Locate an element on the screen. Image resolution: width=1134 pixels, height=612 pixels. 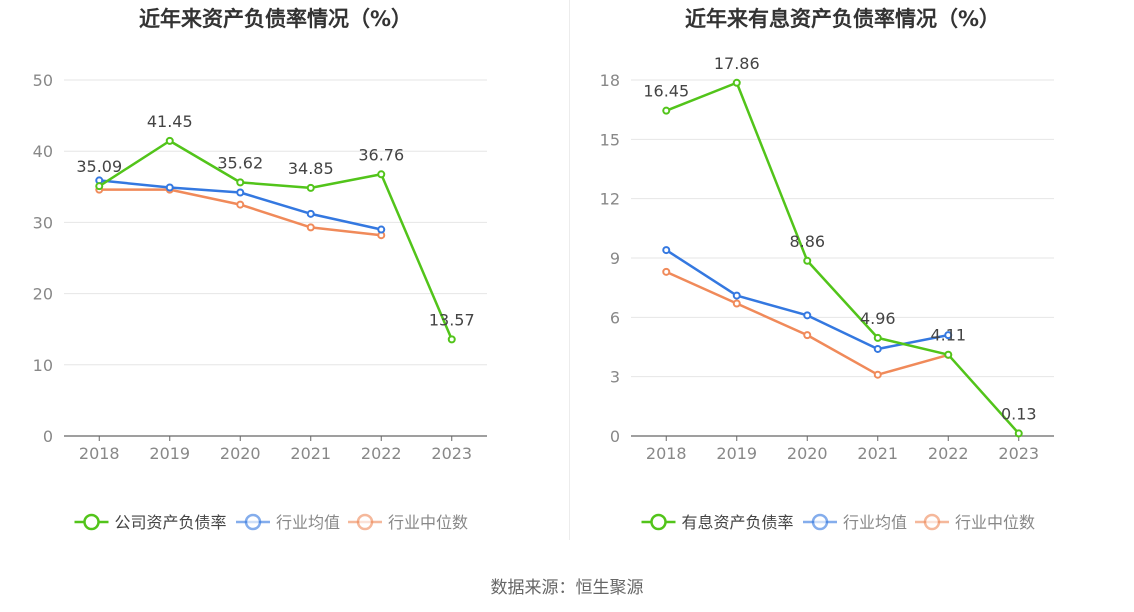
data-label: 4.11 is located at coordinates (948, 335).